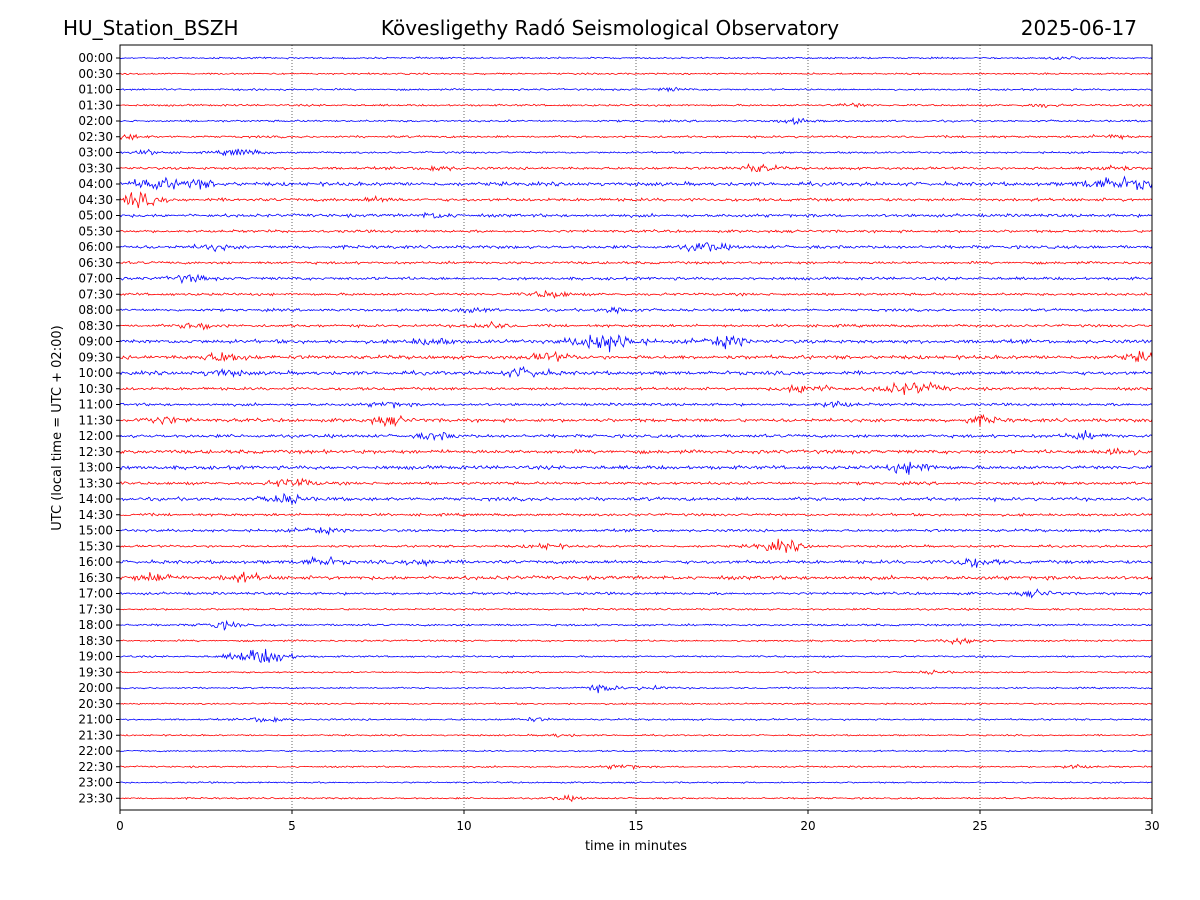 Image resolution: width=1200 pixels, height=900 pixels. What do you see at coordinates (57, 427) in the screenshot?
I see `y-axis-label: UTC (local time = UTC + 02:00)` at bounding box center [57, 427].